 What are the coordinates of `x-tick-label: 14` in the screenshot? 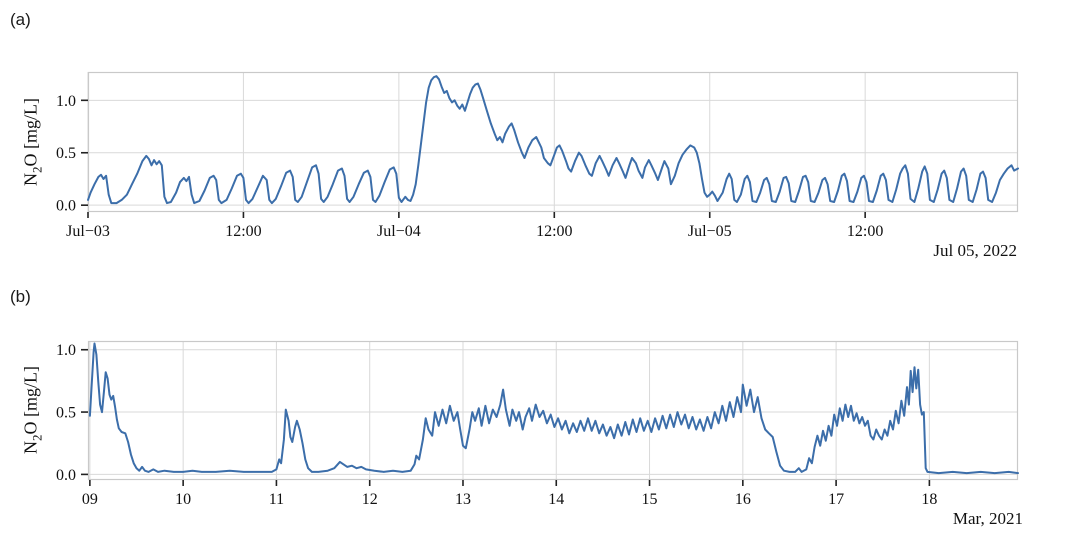 It's located at (556, 499).